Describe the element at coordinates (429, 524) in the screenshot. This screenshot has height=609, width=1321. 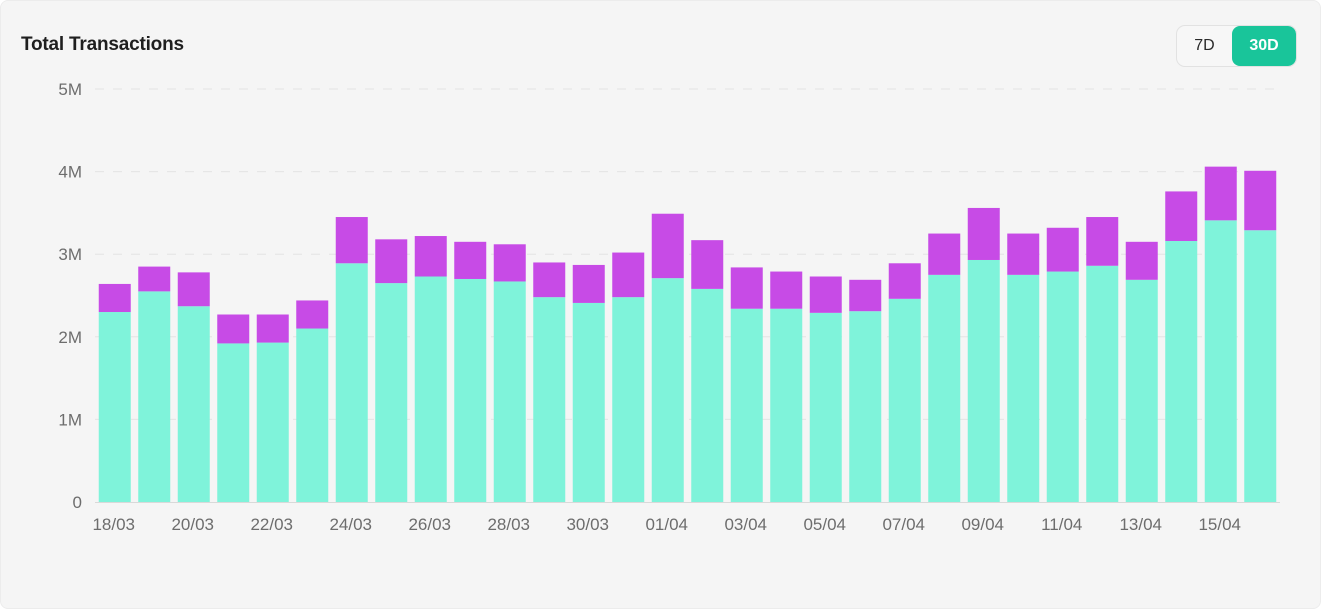
I see `x-tick-label: 26/03` at that location.